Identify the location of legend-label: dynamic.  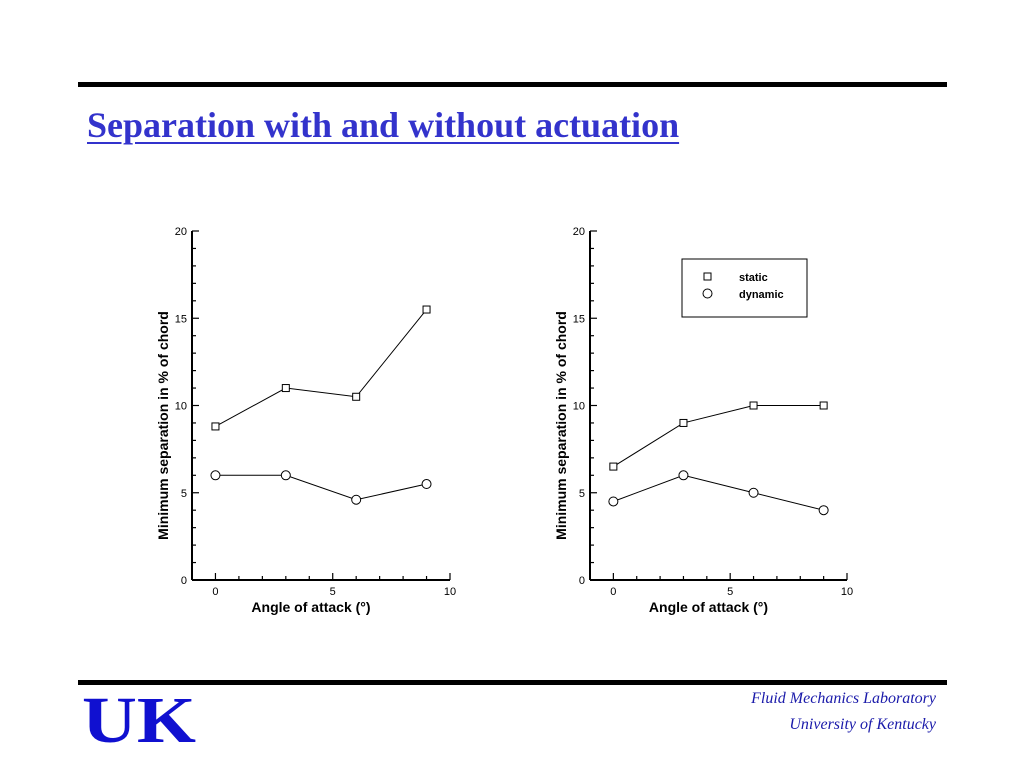
(761, 295).